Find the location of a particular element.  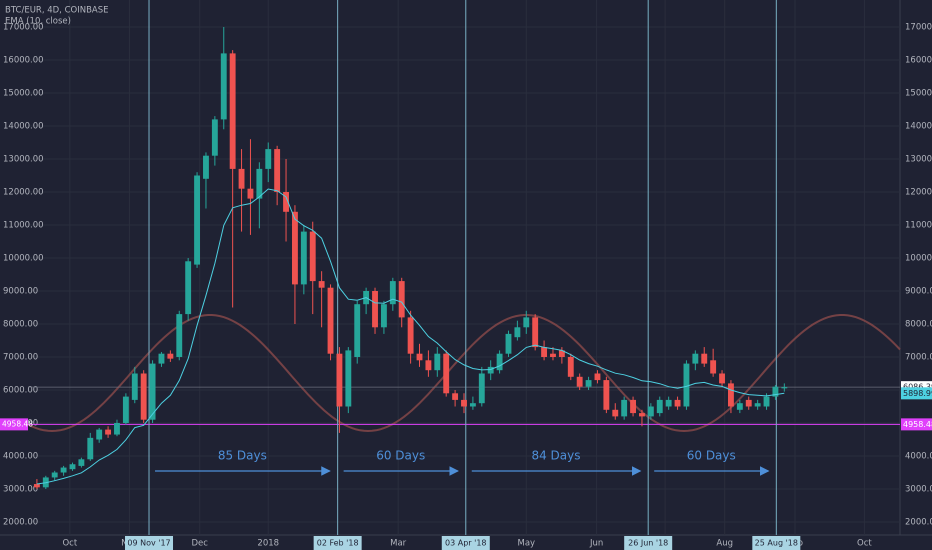

y-tick-label: 16000.00 is located at coordinates (918, 60).